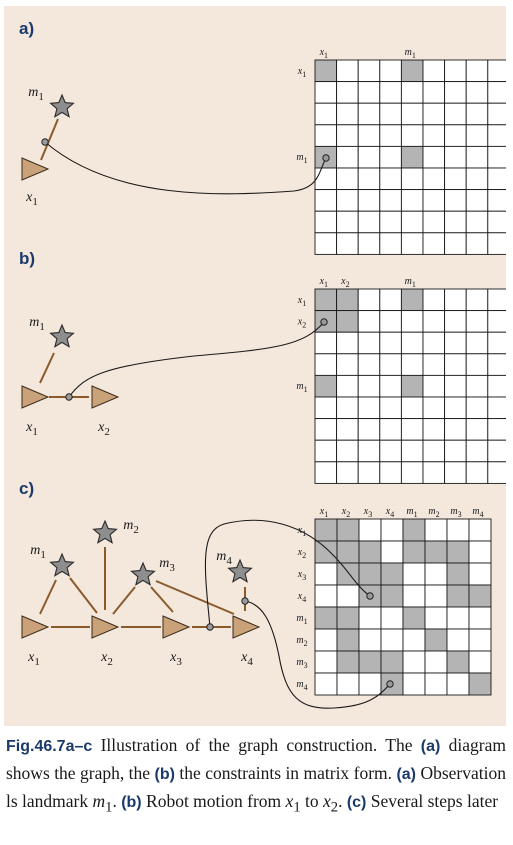 The height and width of the screenshot is (845, 513). What do you see at coordinates (35, 627) in the screenshot?
I see `pose-x1-icon` at bounding box center [35, 627].